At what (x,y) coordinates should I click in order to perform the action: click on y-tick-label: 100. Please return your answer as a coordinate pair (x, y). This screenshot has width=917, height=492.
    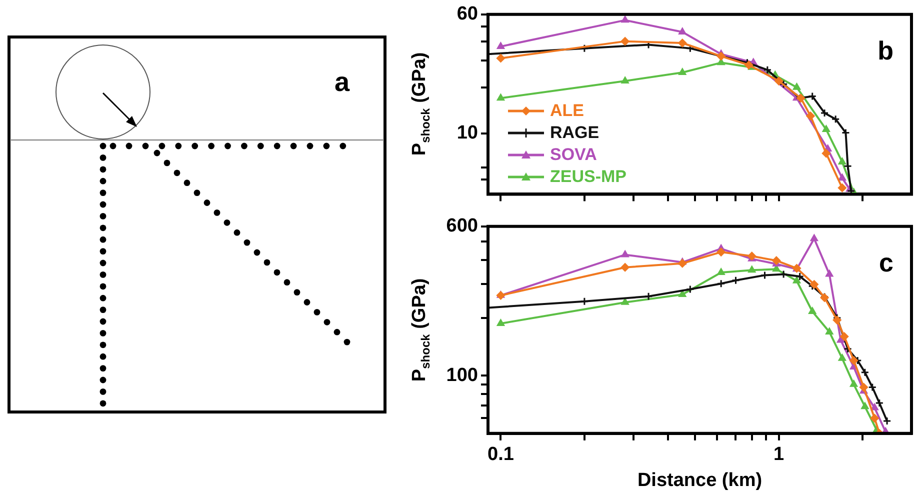
    Looking at the image, I should click on (462, 375).